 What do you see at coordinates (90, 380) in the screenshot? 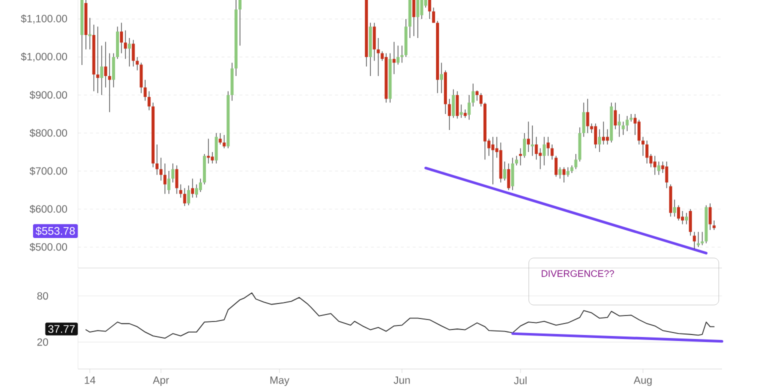
I see `x-tick-label: 14` at bounding box center [90, 380].